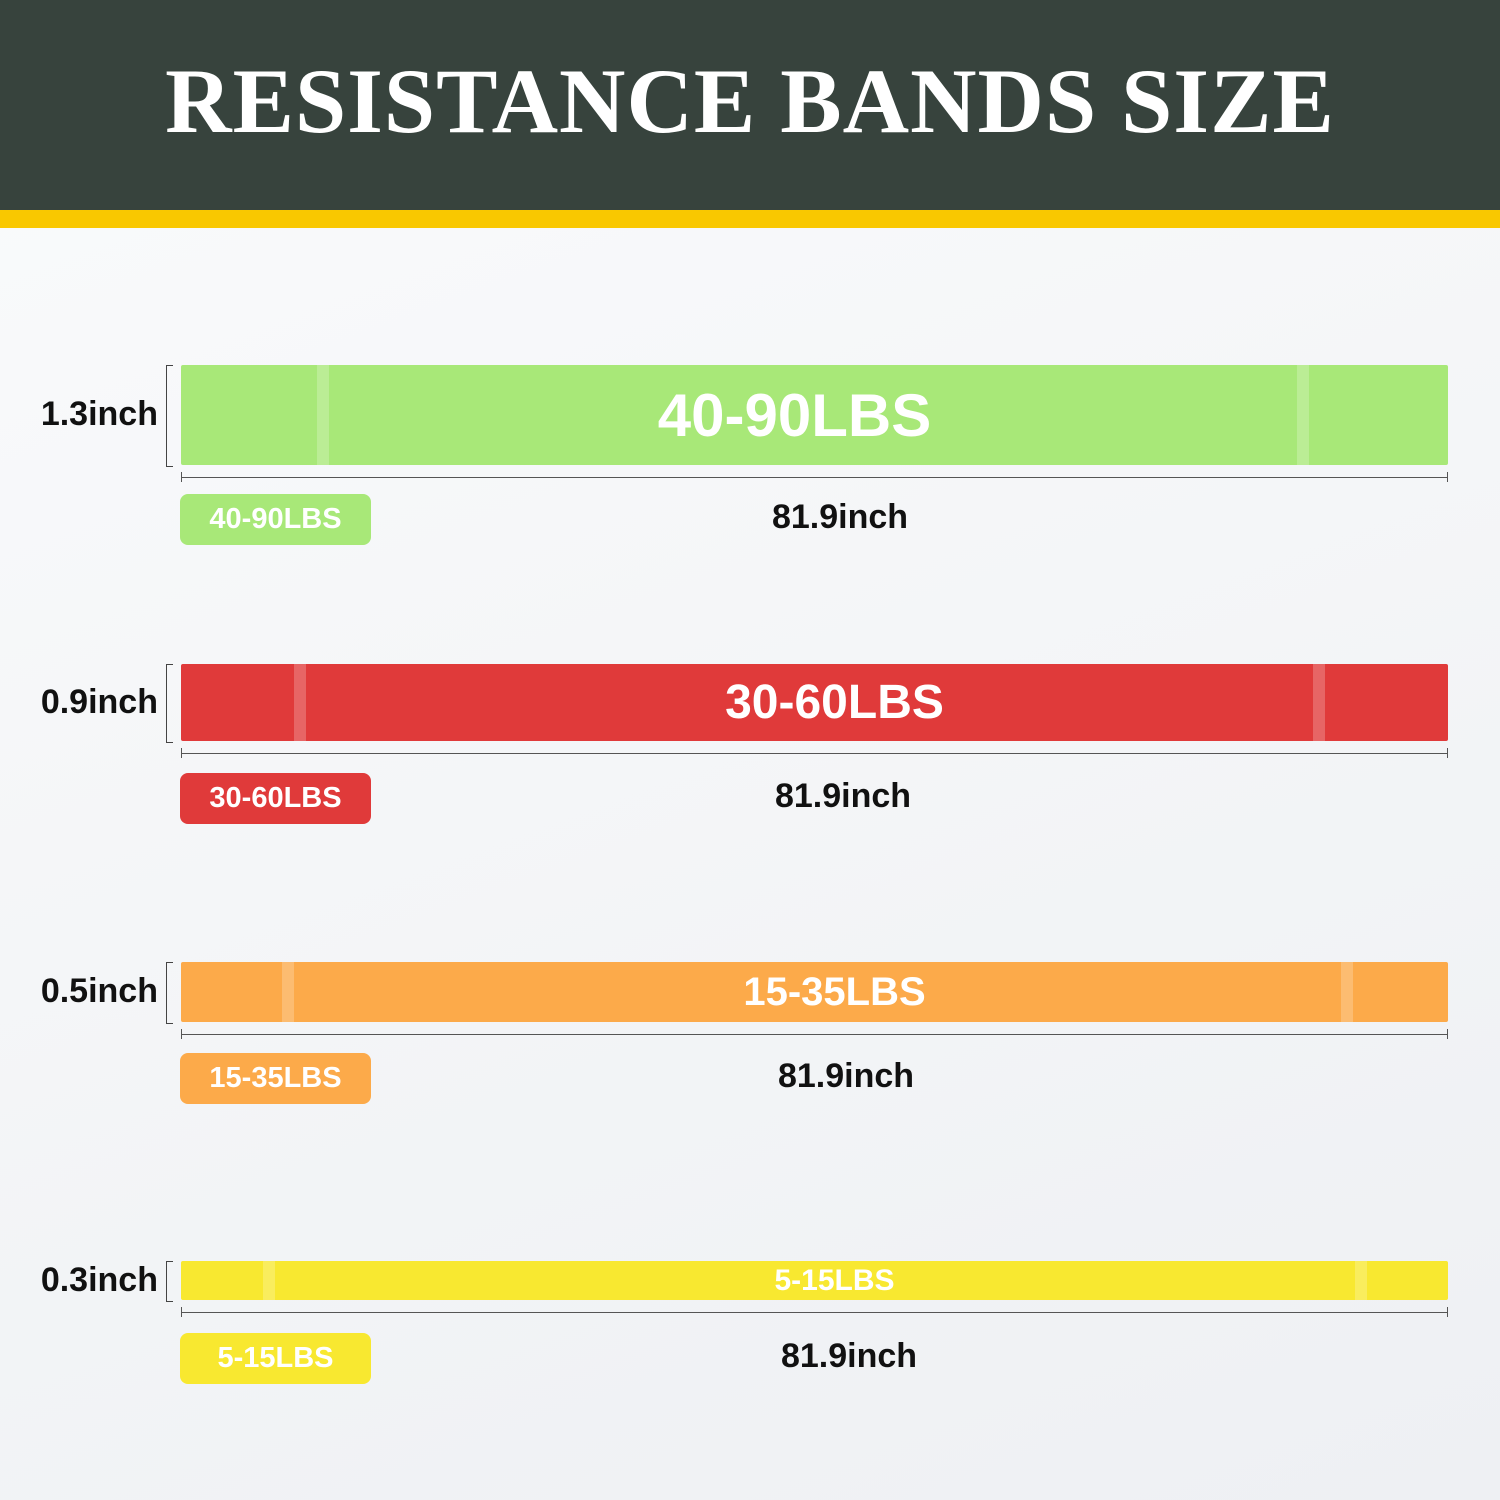 The width and height of the screenshot is (1500, 1500). I want to click on resistance-tag: 15-35LBS, so click(275, 1078).